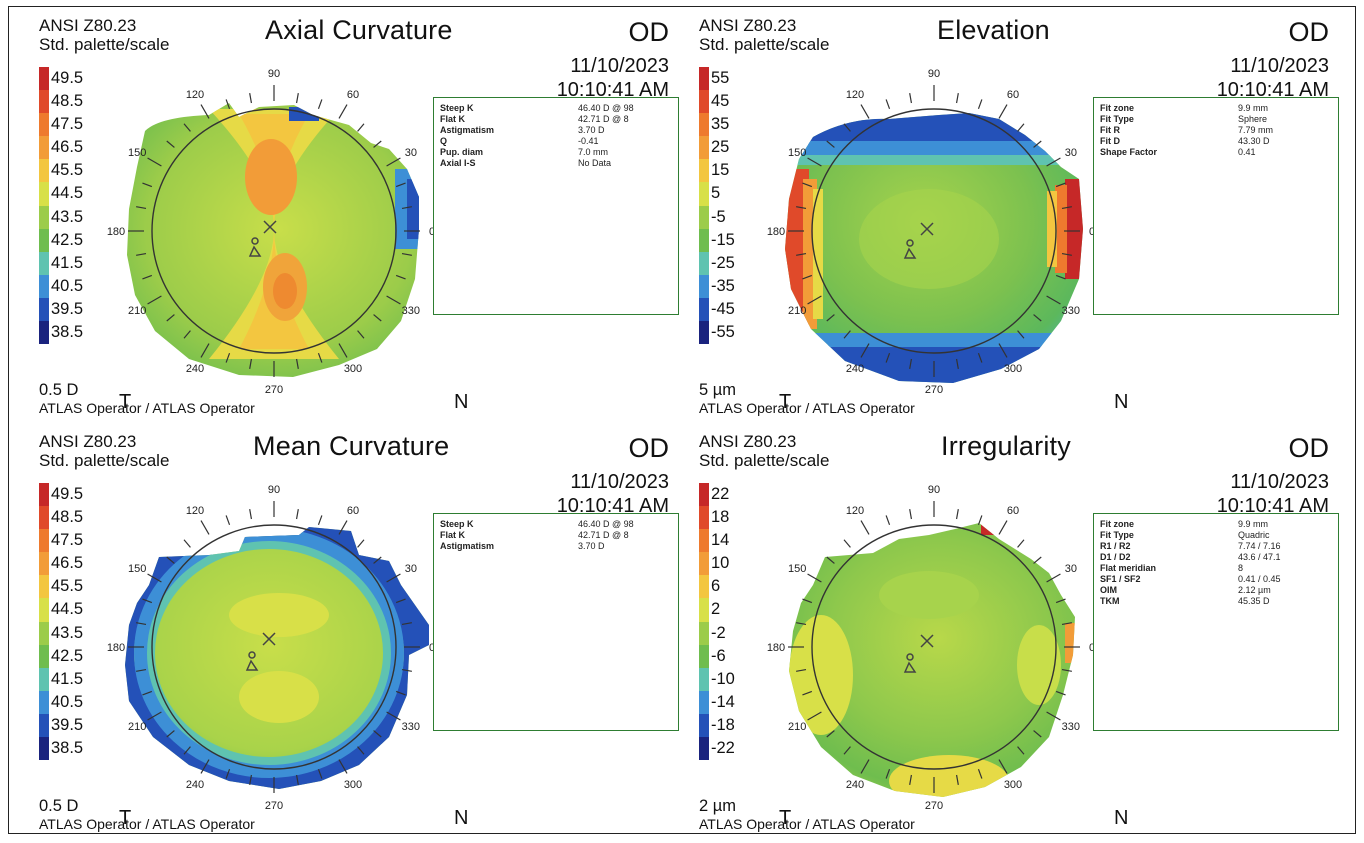 This screenshot has height=843, width=1364. I want to click on scale-entry: 49.5, so click(69, 79).